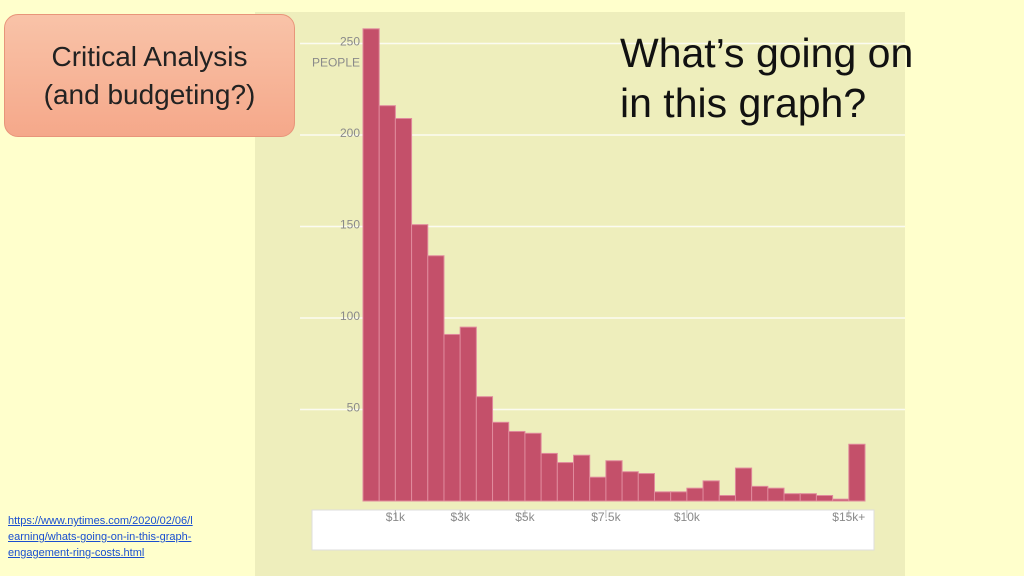 Image resolution: width=1024 pixels, height=576 pixels. What do you see at coordinates (350, 316) in the screenshot?
I see `y-tick-label: 100` at bounding box center [350, 316].